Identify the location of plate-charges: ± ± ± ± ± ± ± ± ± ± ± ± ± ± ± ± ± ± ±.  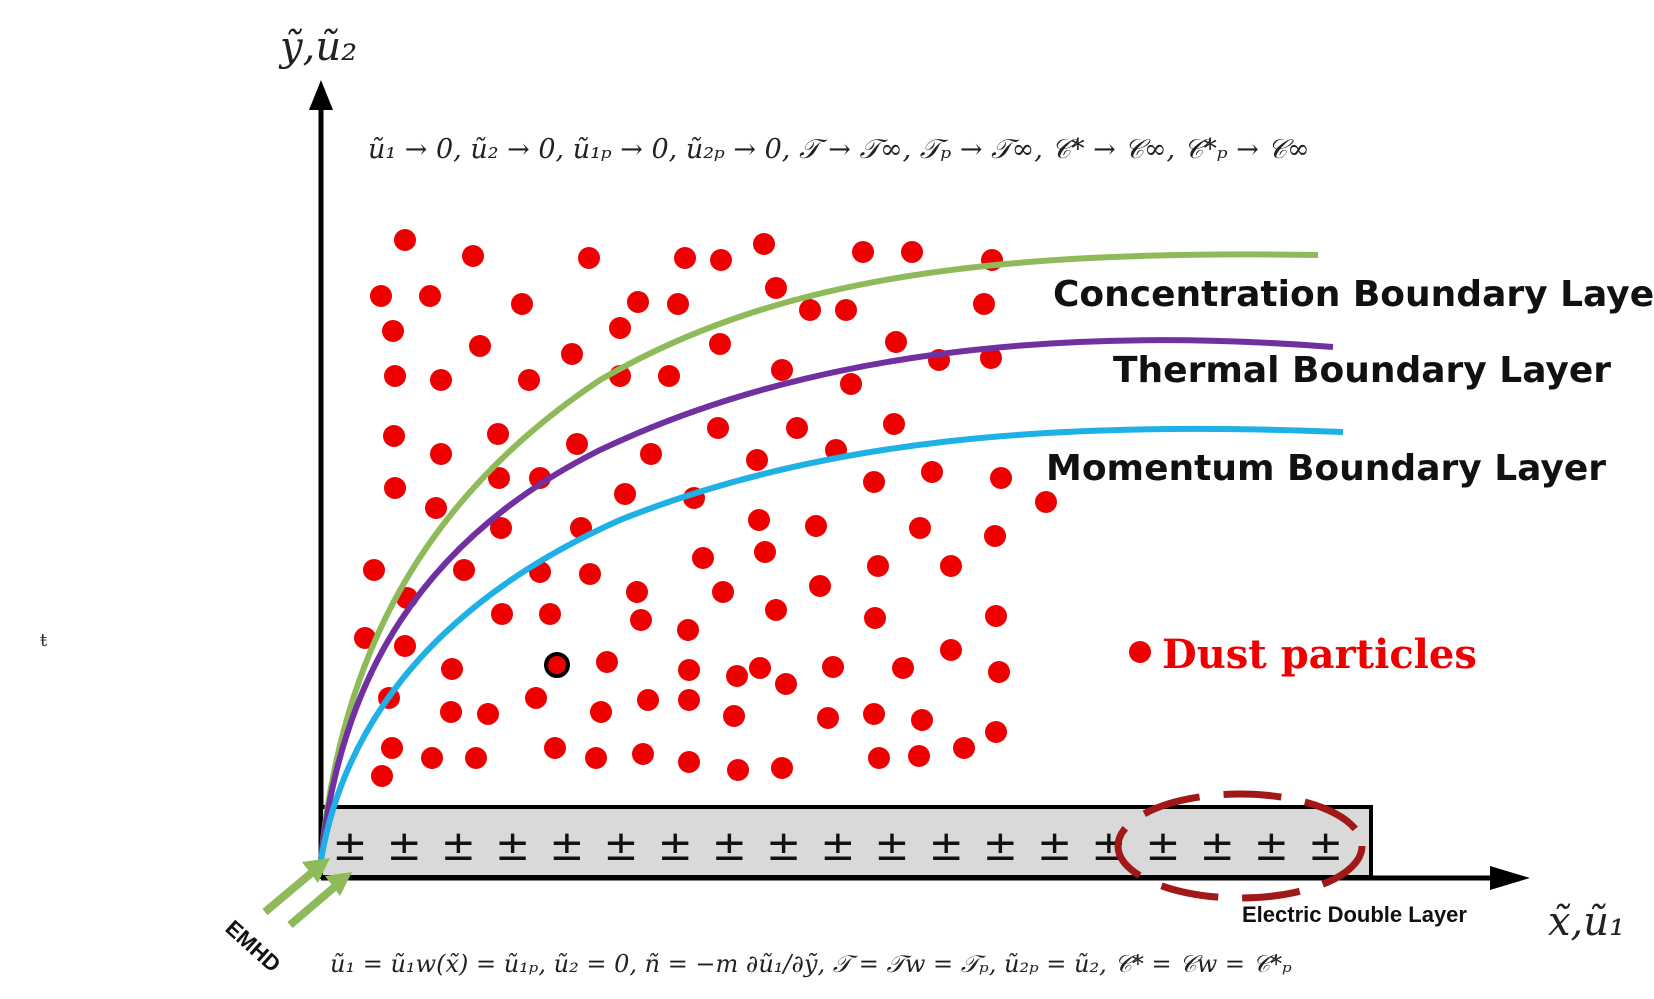
(837, 845).